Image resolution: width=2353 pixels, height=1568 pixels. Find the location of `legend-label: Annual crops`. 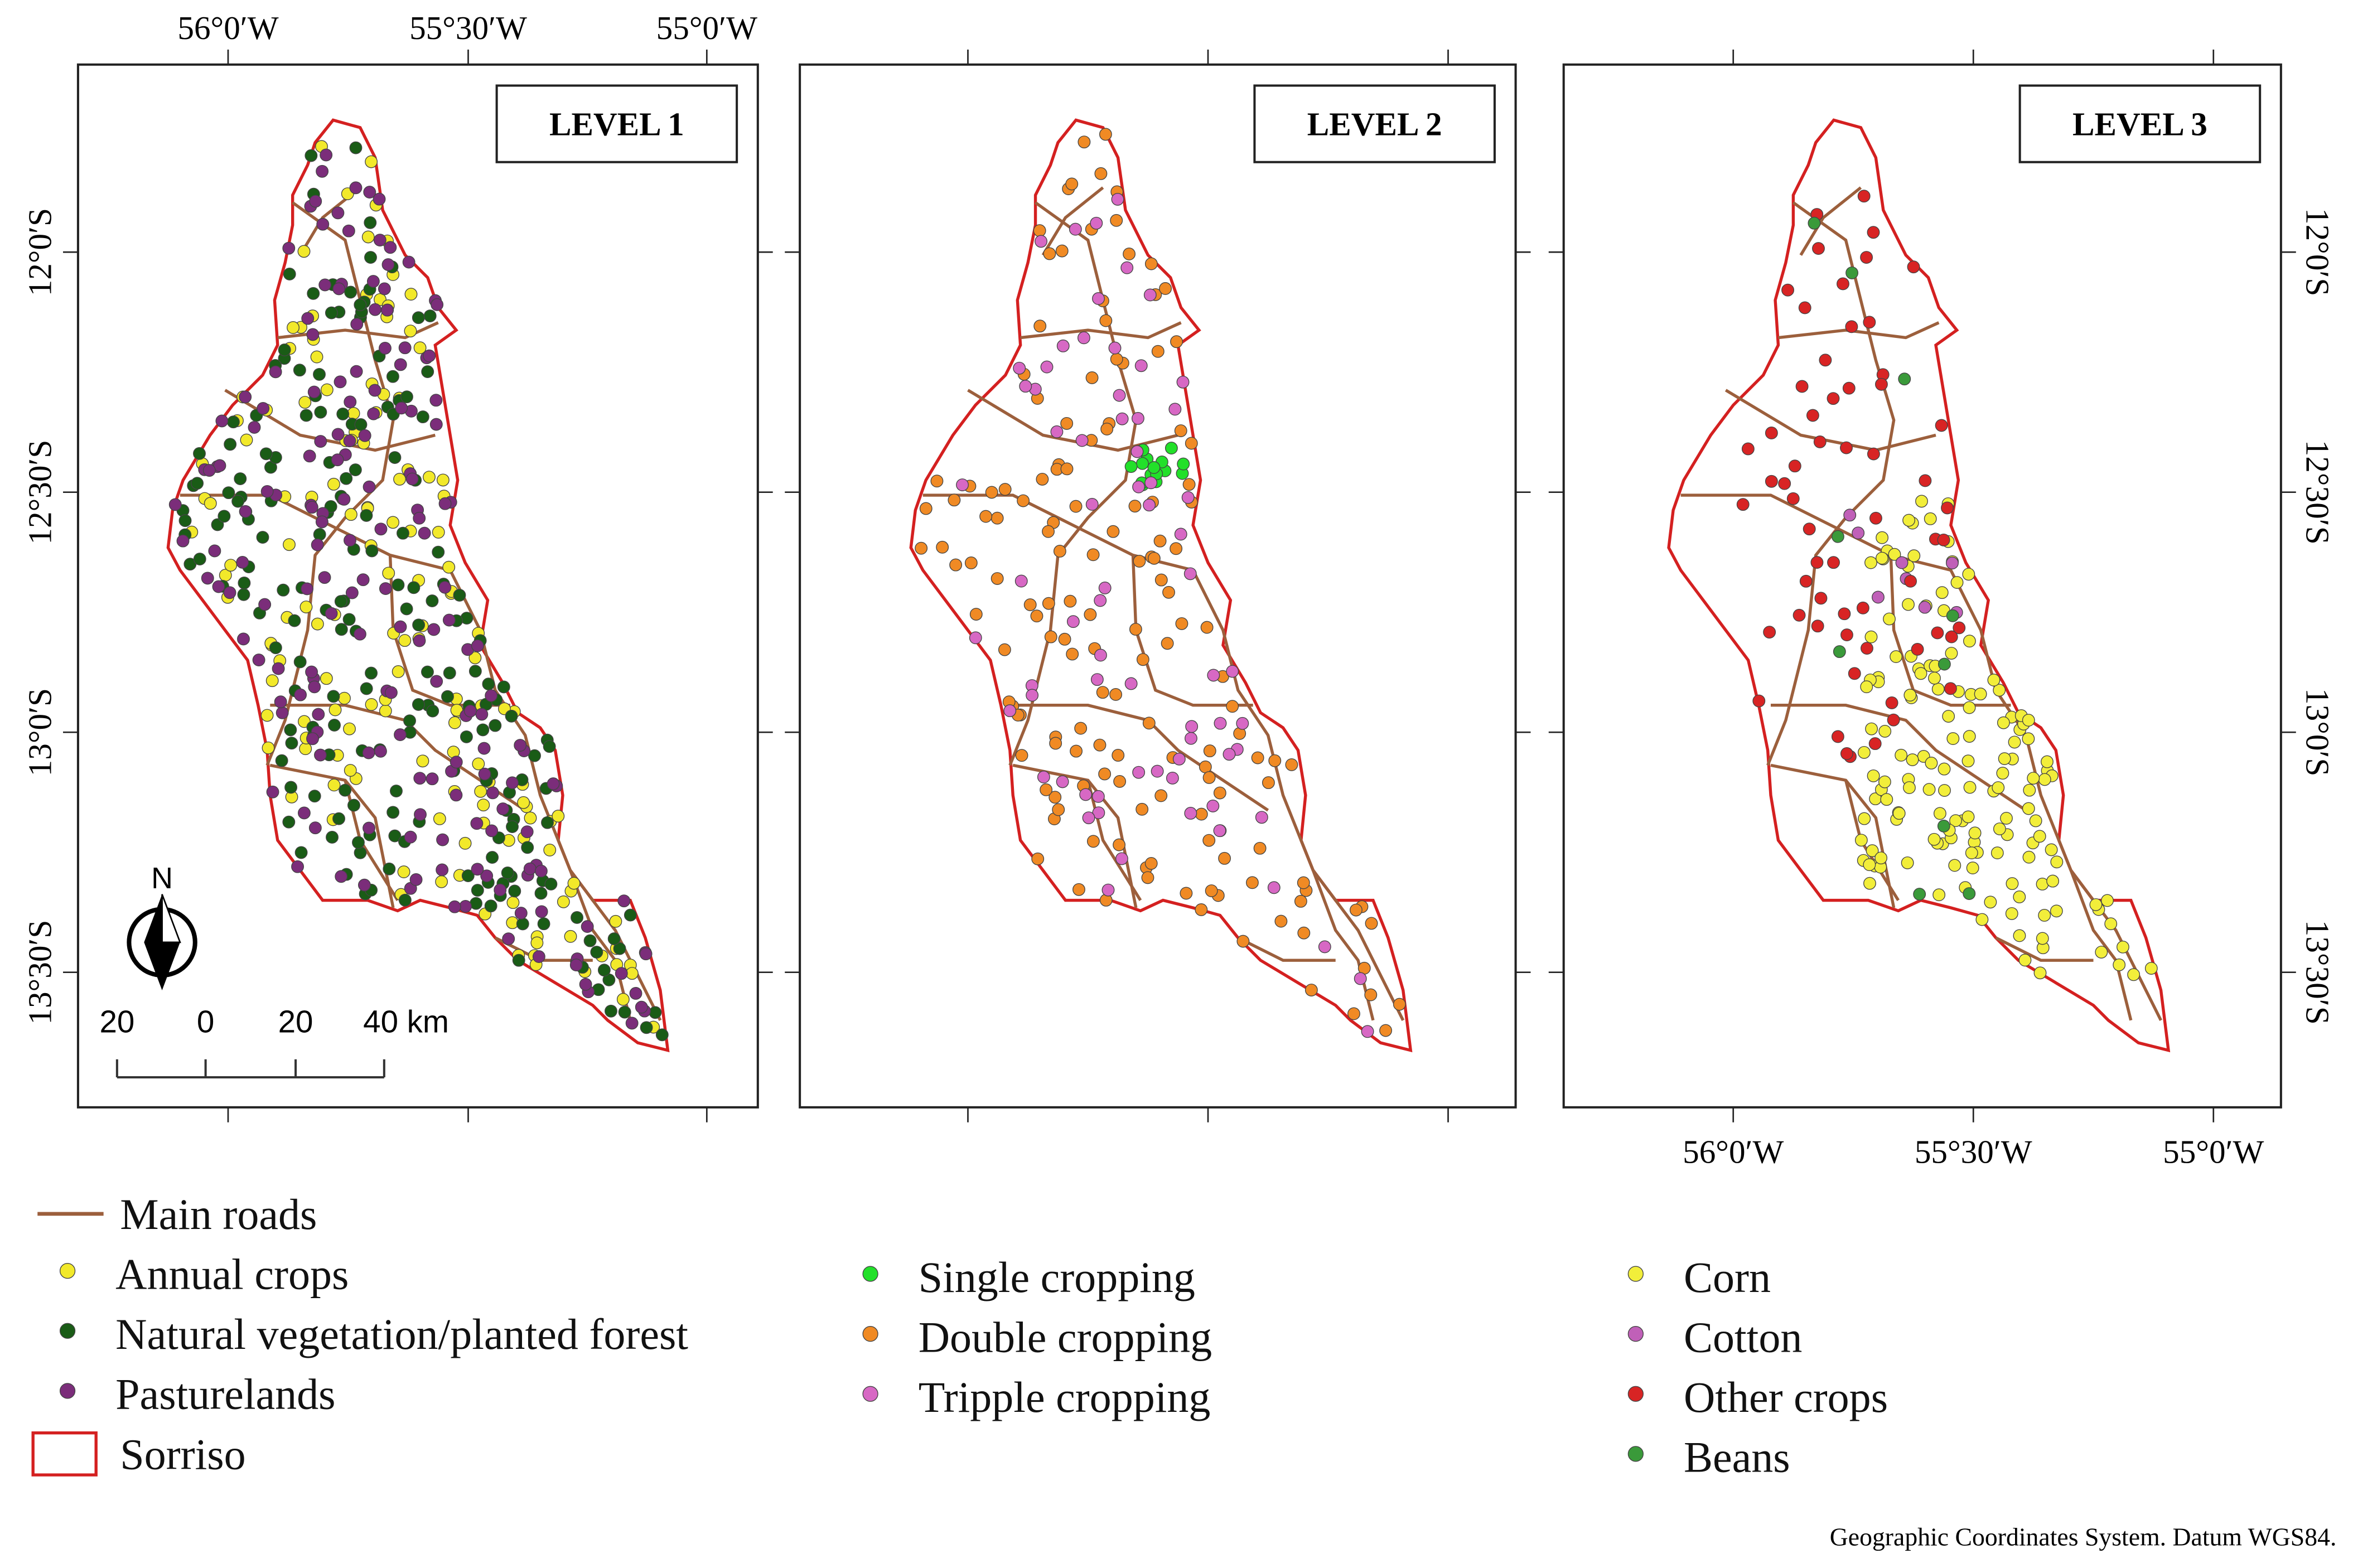

legend-label: Annual crops is located at coordinates (232, 1274).